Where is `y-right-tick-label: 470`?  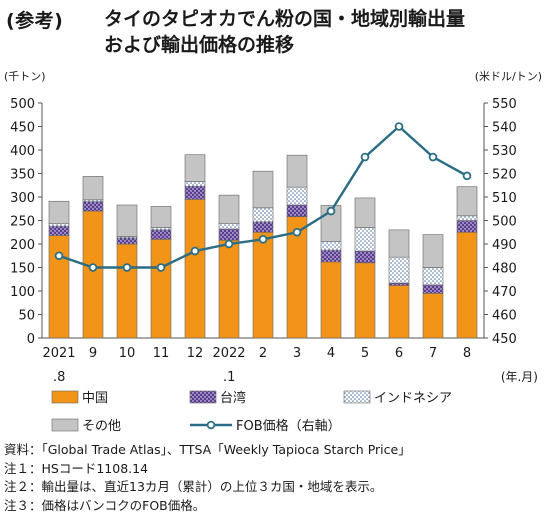
y-right-tick-label: 470 is located at coordinates (504, 292).